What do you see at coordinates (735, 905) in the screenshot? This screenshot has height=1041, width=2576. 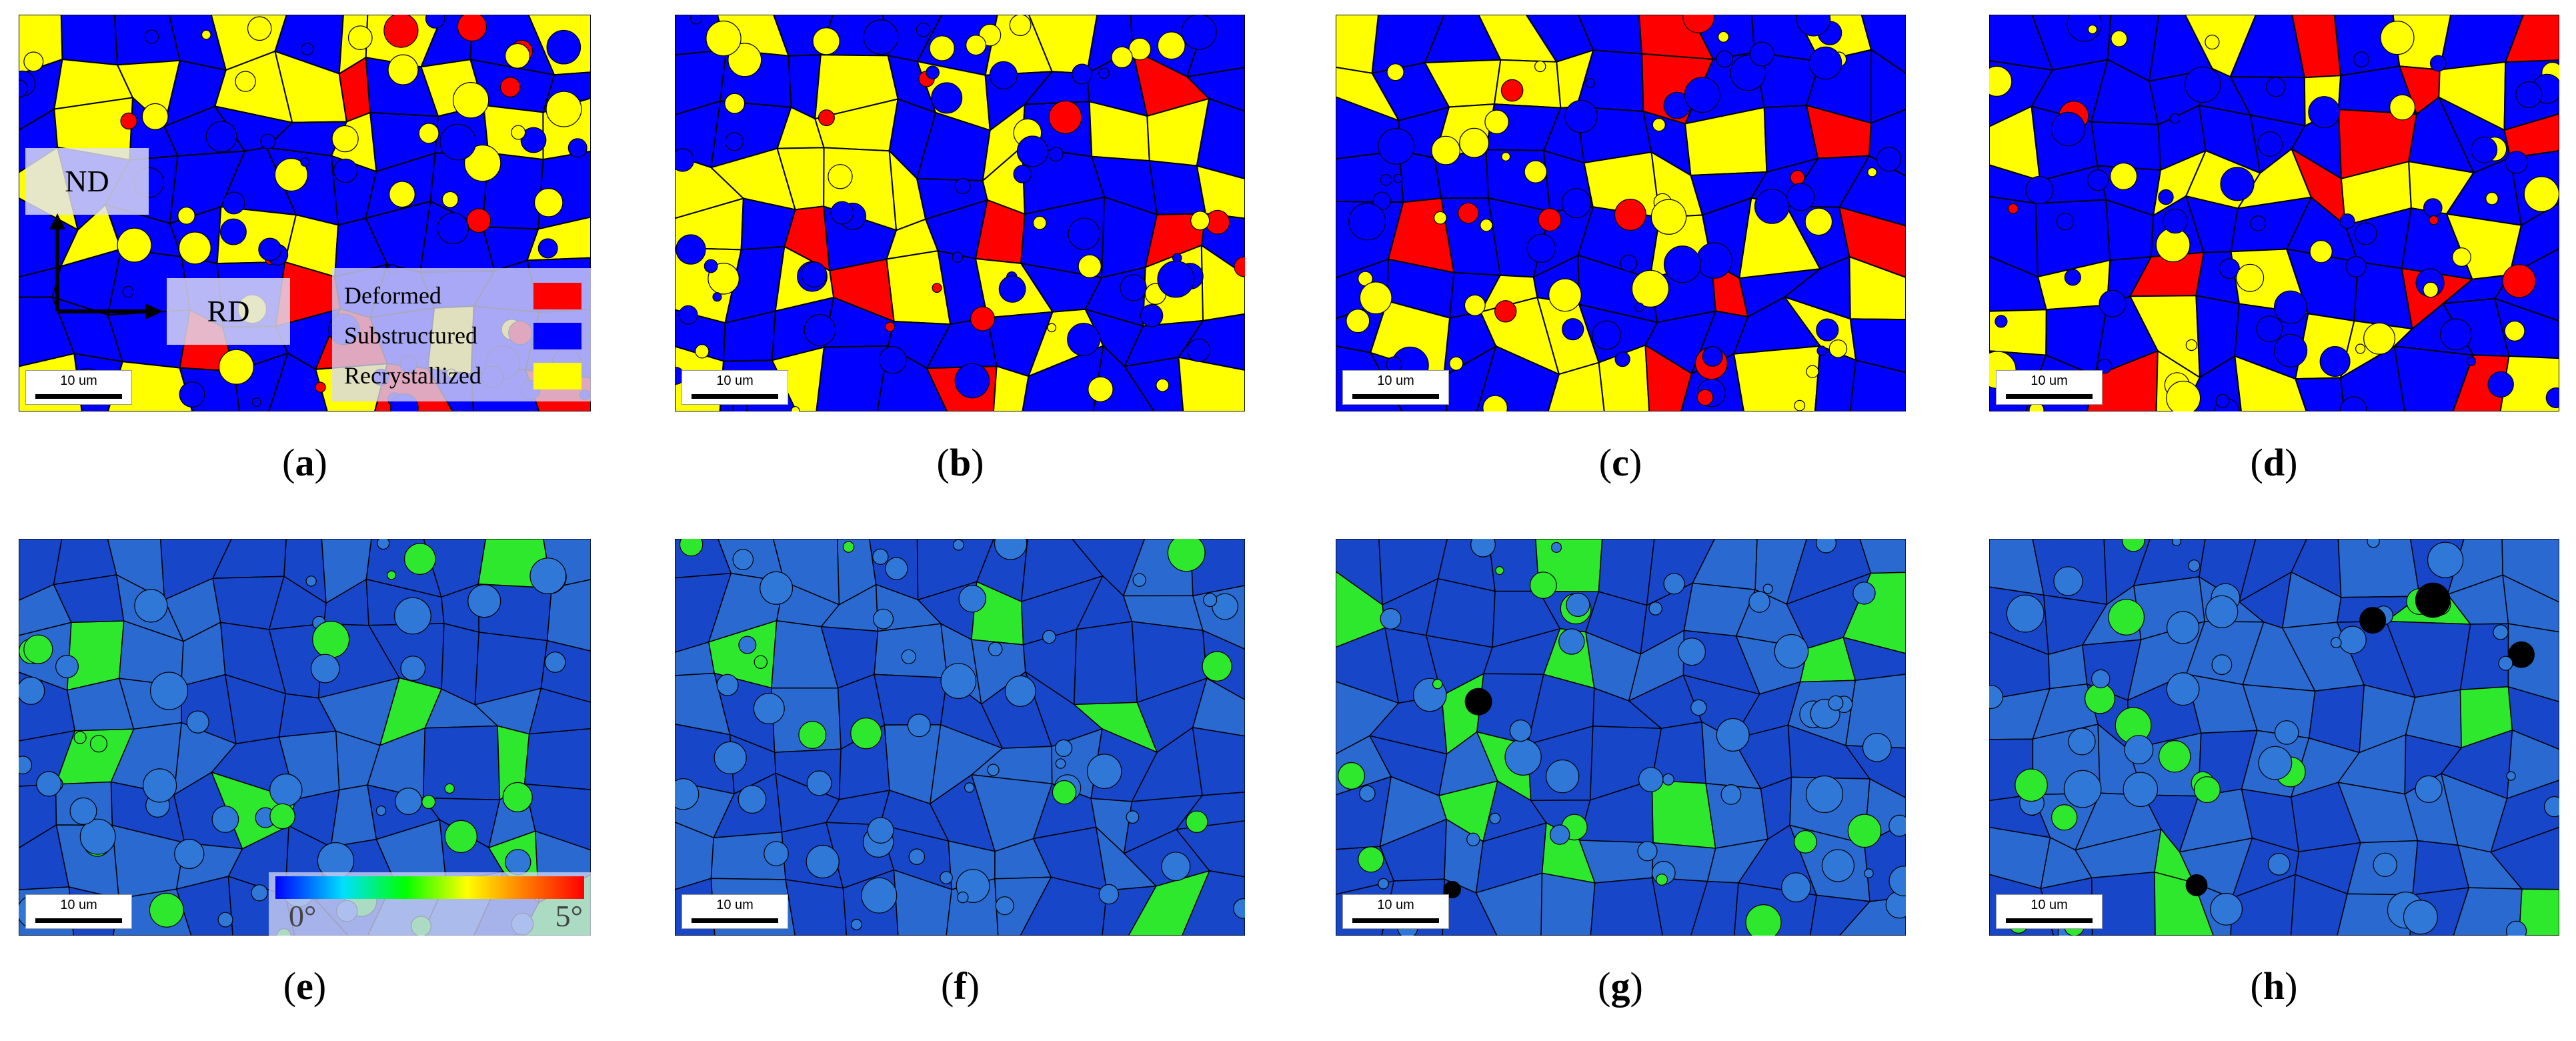 I see `scale-bar-label: 10 um` at bounding box center [735, 905].